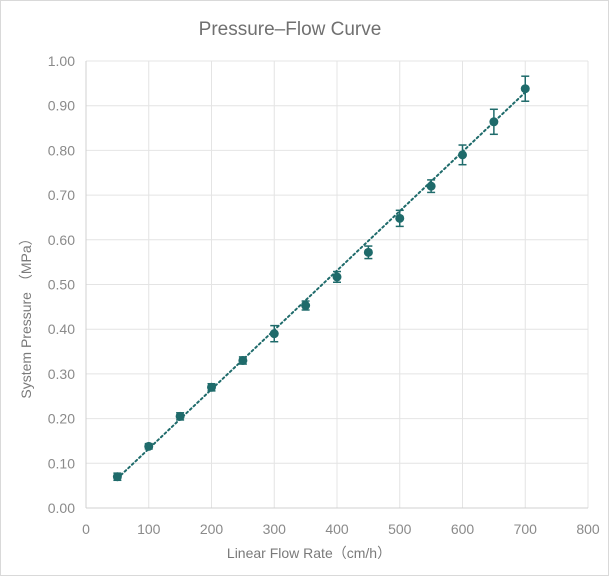 The image size is (609, 576). What do you see at coordinates (337, 529) in the screenshot?
I see `x-tick-label: 400` at bounding box center [337, 529].